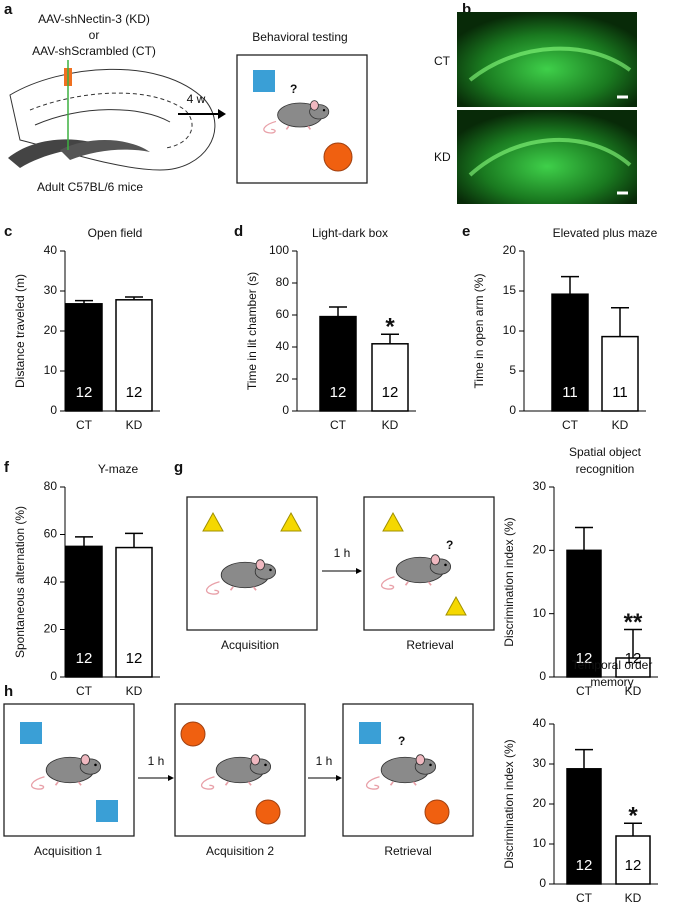  What do you see at coordinates (510, 290) in the screenshot?
I see `y-tick-label: 15` at bounding box center [510, 290].